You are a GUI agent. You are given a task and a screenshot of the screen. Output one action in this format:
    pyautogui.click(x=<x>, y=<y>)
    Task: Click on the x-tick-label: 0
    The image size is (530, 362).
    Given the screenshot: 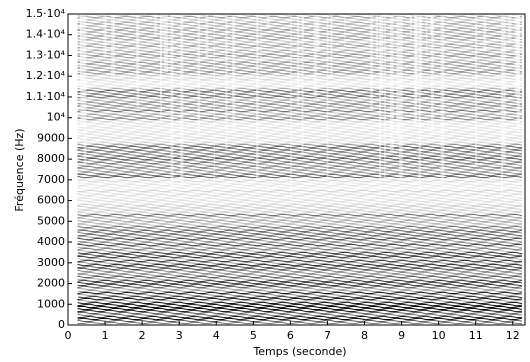 What is the action you would take?
    pyautogui.click(x=68, y=335)
    